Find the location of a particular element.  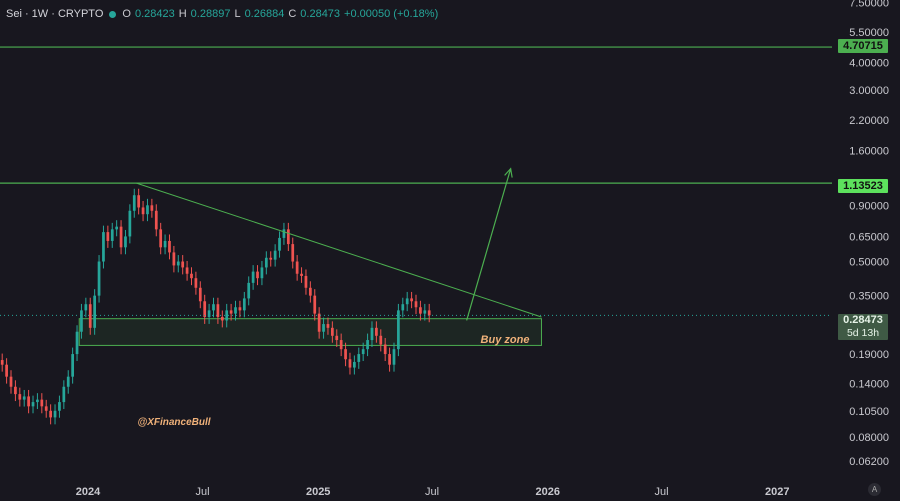

y-tick-label: 1.60000 is located at coordinates (869, 151).